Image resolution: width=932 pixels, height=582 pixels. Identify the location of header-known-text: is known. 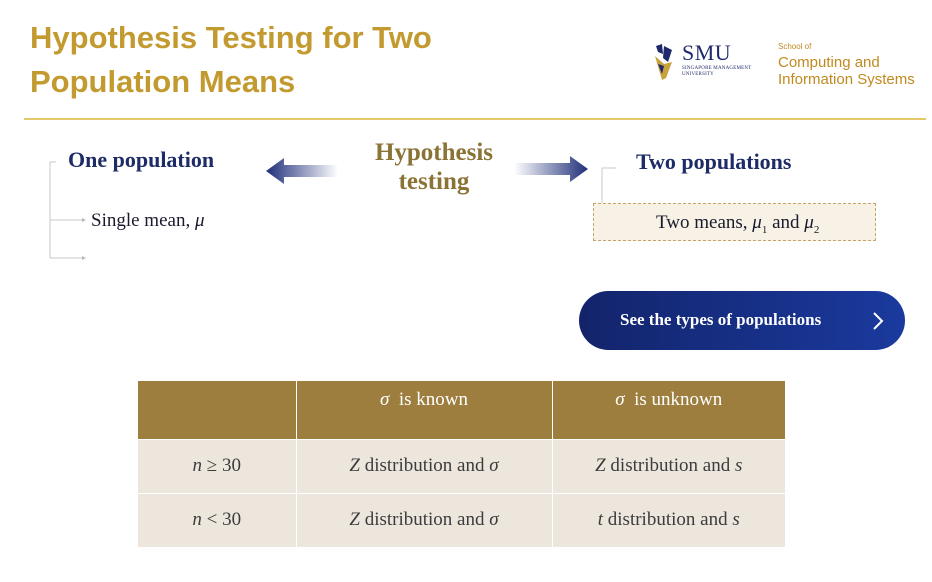
(433, 399).